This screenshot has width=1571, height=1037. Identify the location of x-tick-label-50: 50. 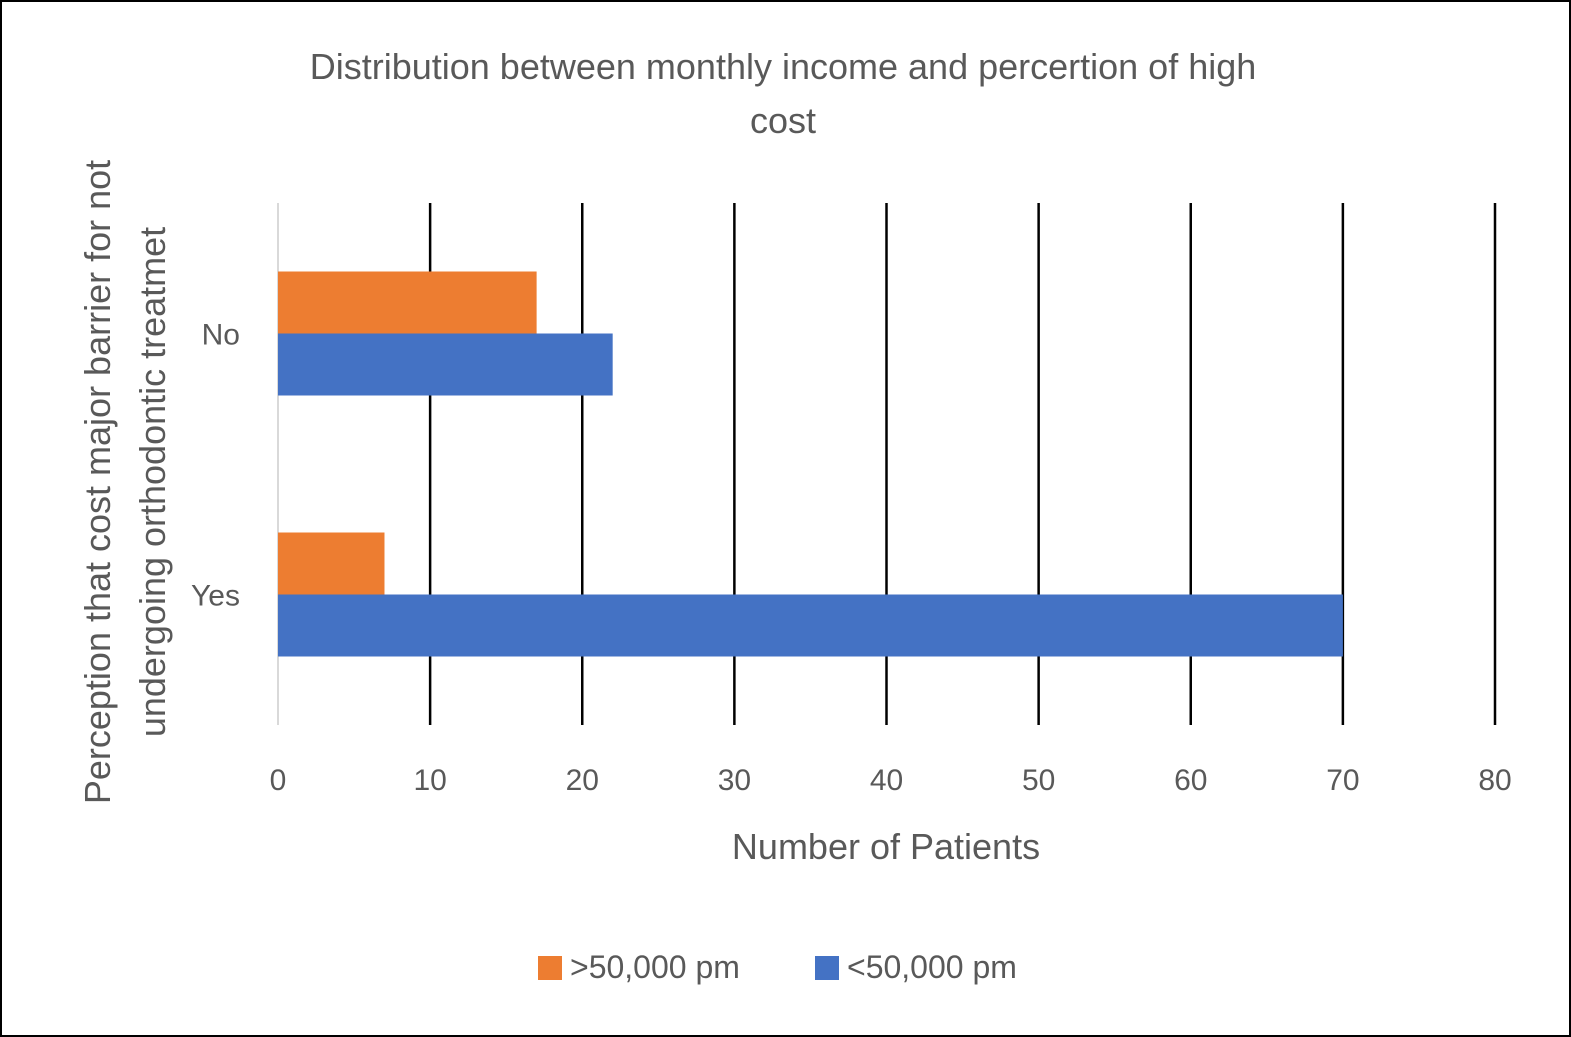
(1038, 780).